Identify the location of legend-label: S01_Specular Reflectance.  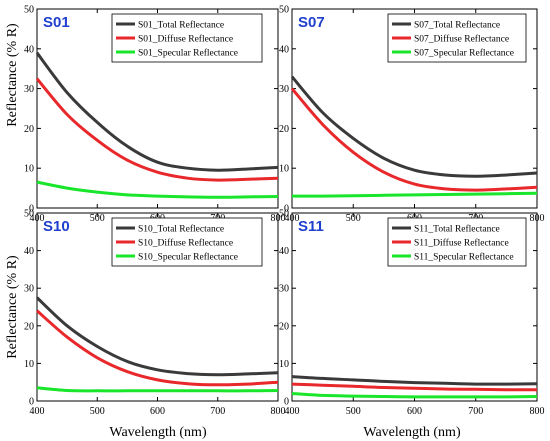
(188, 53).